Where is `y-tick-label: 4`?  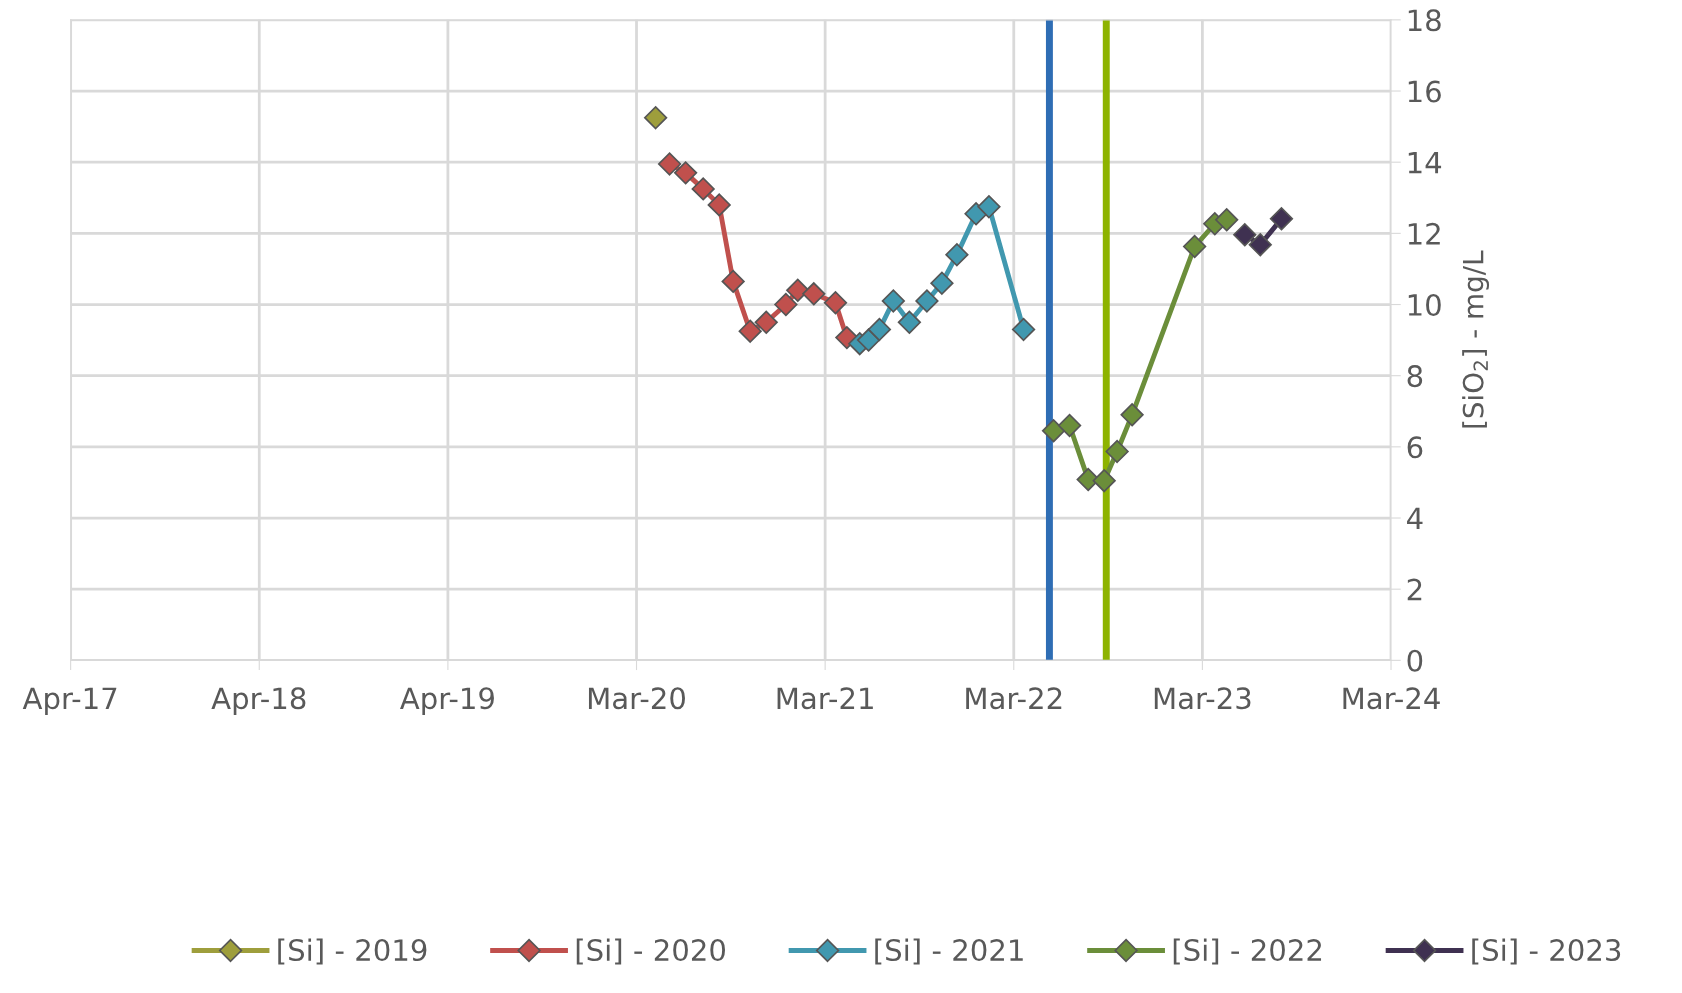 y-tick-label: 4 is located at coordinates (1415, 518).